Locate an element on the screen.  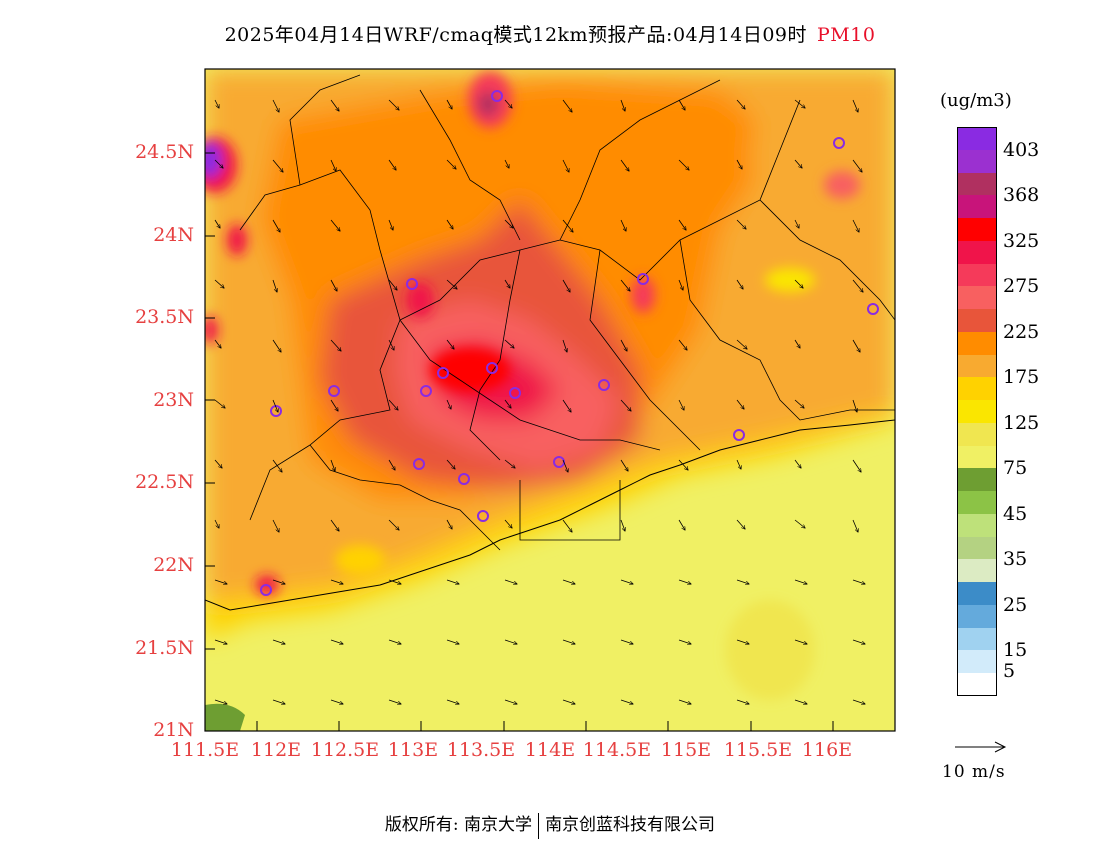
lon-label-112-5: 112.5E is located at coordinates (345, 750).